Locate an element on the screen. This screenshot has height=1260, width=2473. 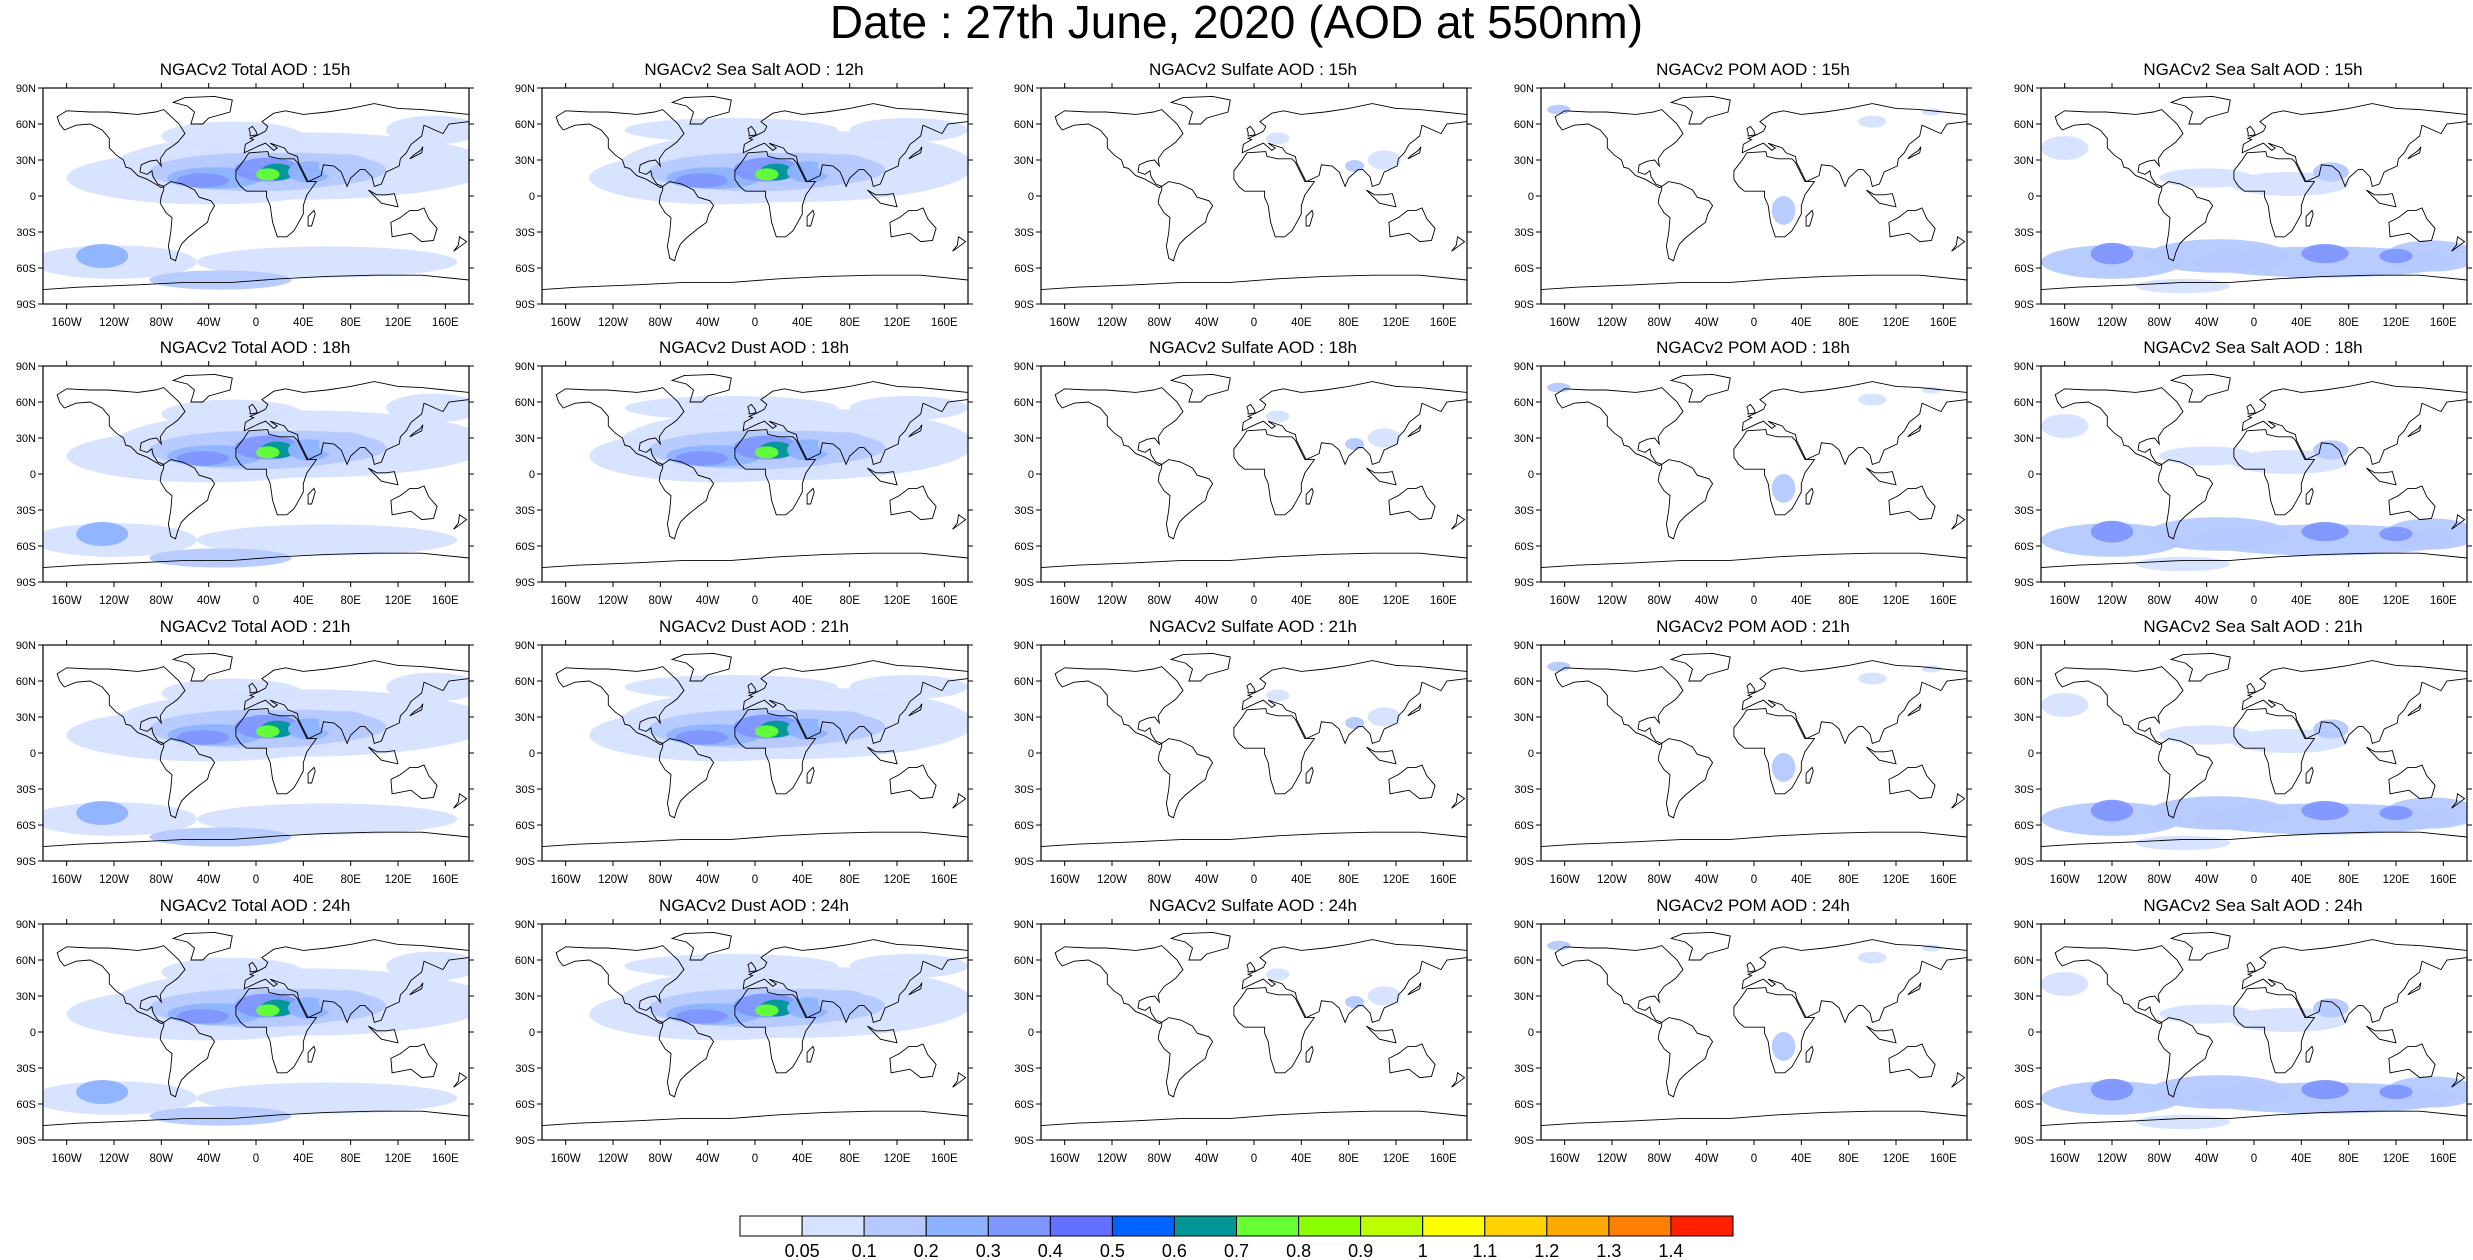
coastline-eurasia is located at coordinates (1354, 981).